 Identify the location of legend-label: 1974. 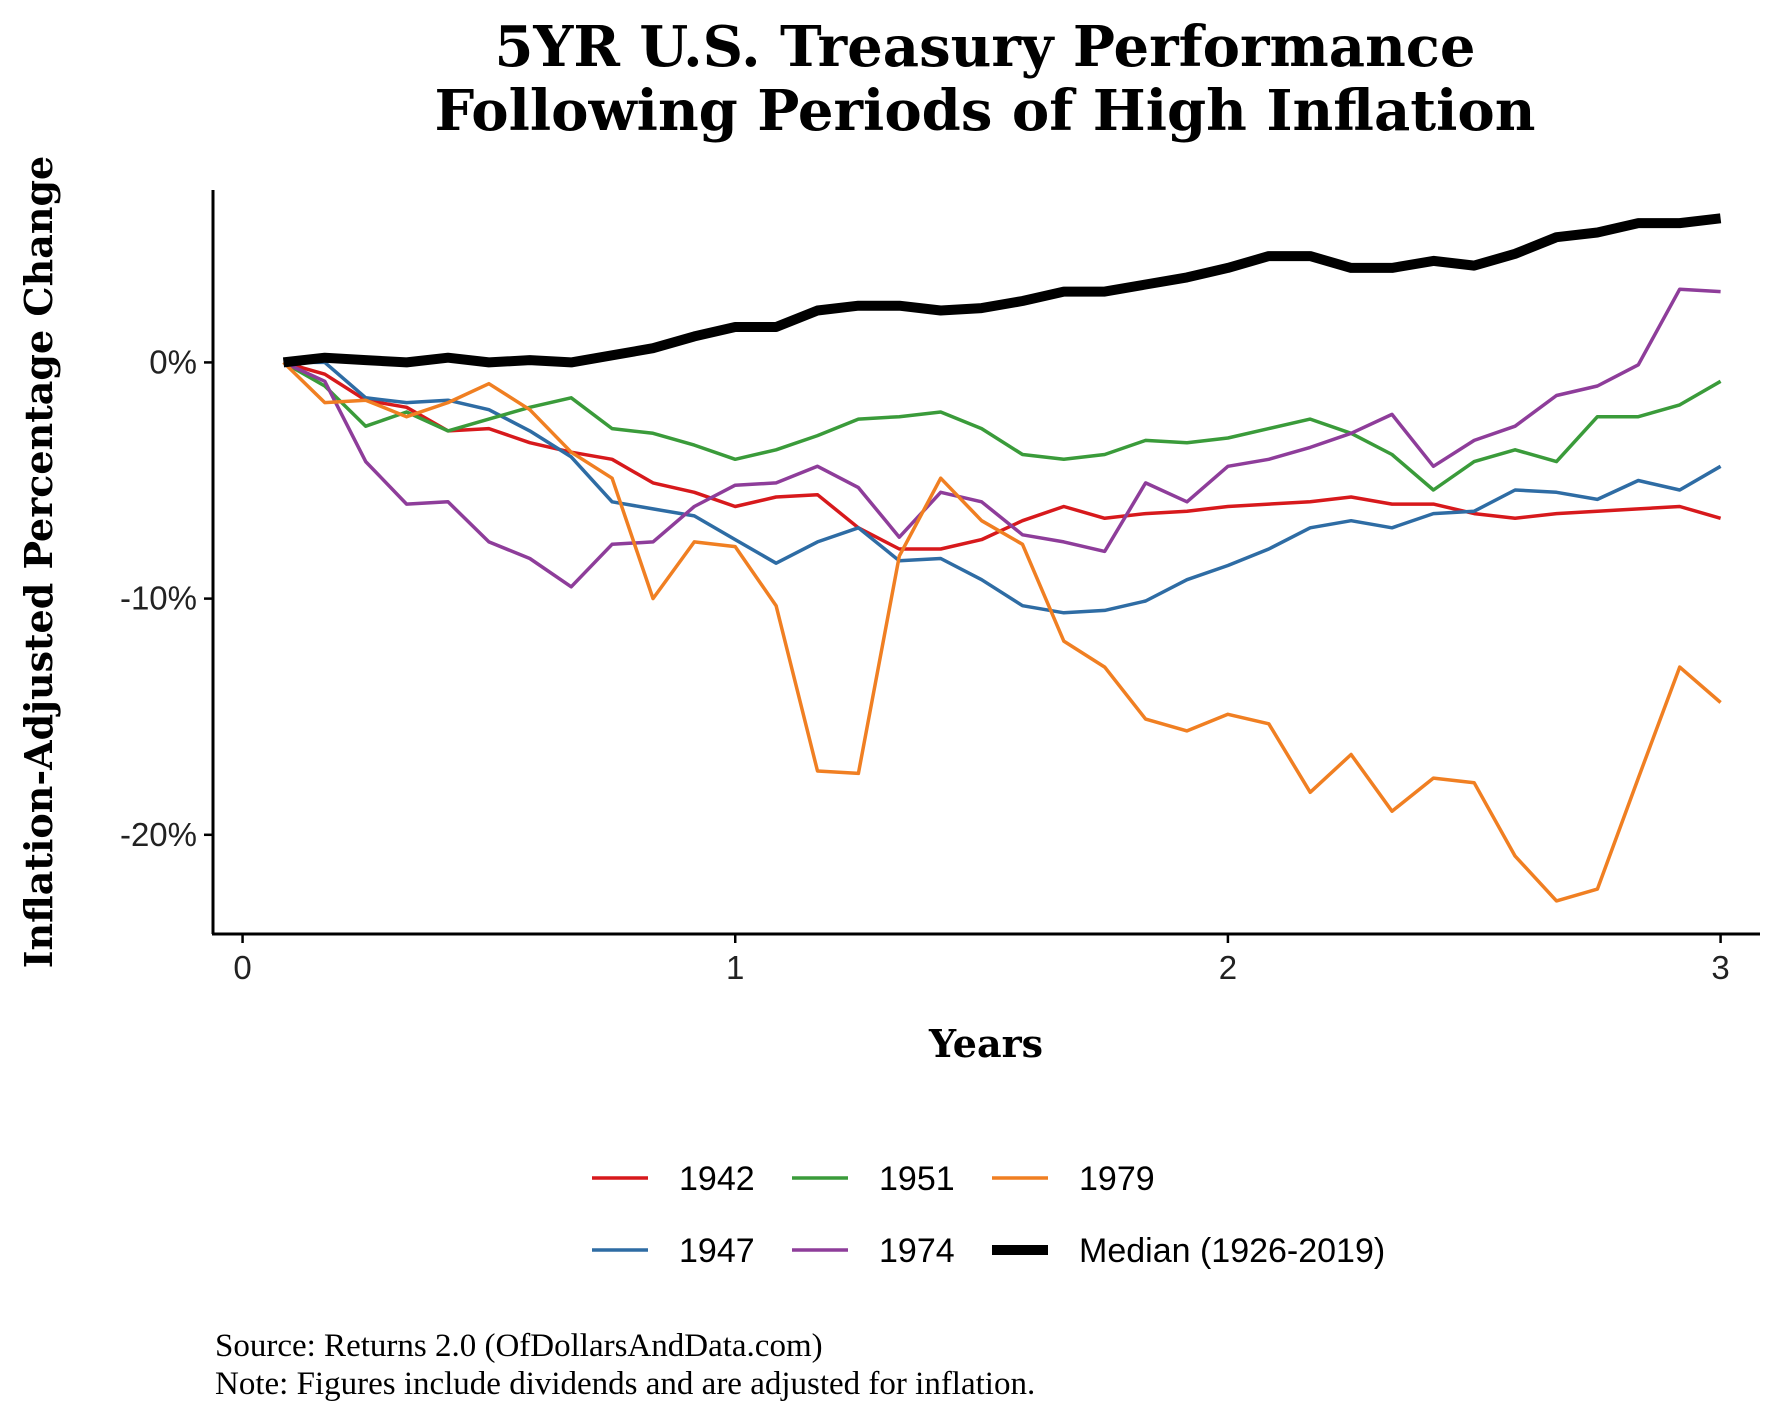
(917, 1251).